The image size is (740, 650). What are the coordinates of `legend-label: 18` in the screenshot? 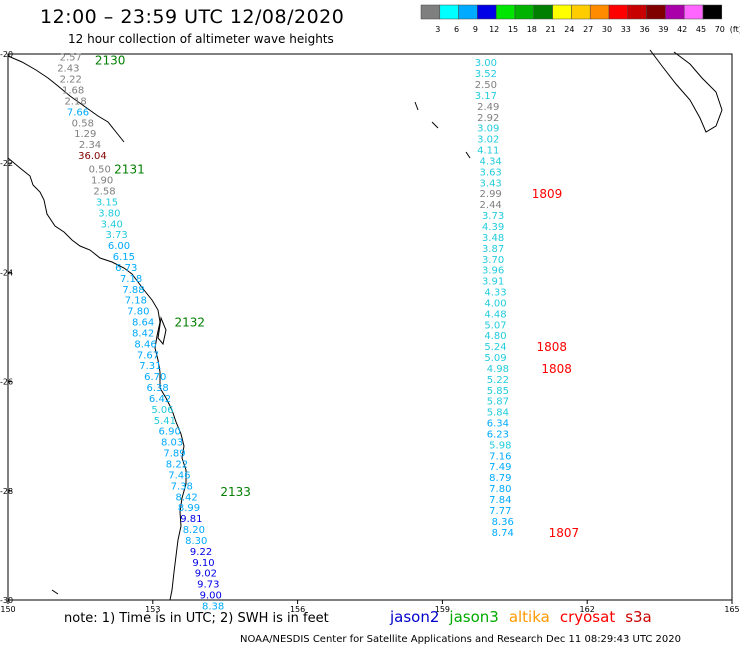 It's located at (532, 29).